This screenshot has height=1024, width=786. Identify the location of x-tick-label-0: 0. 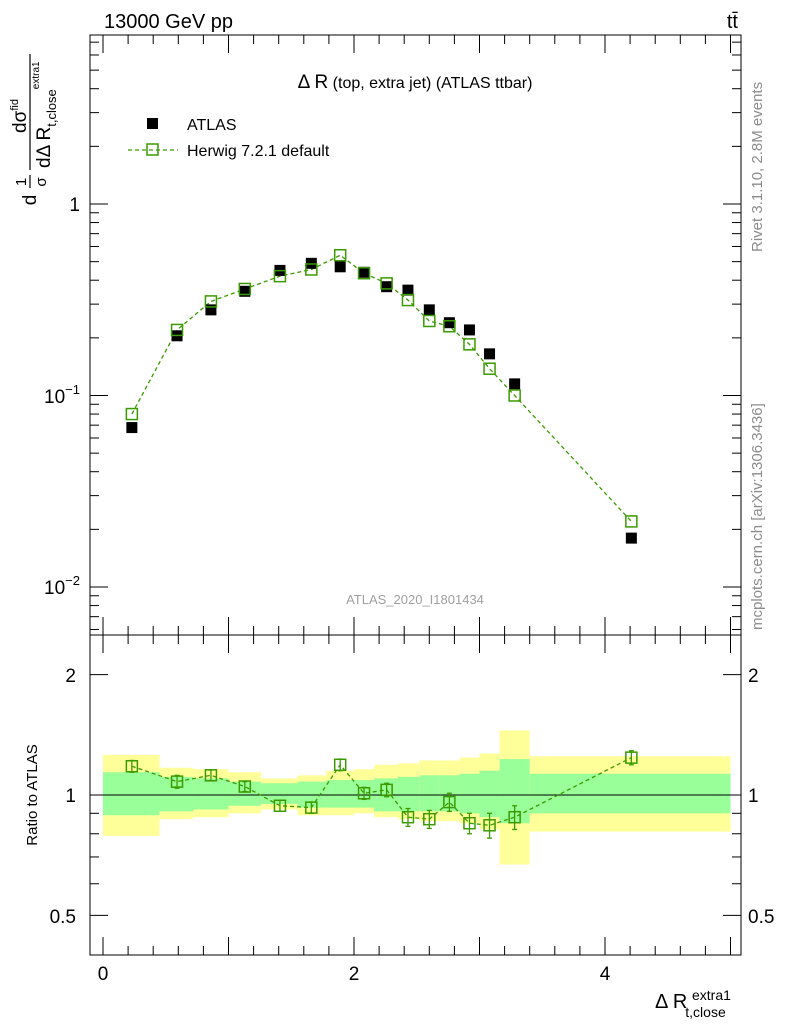
(103, 974).